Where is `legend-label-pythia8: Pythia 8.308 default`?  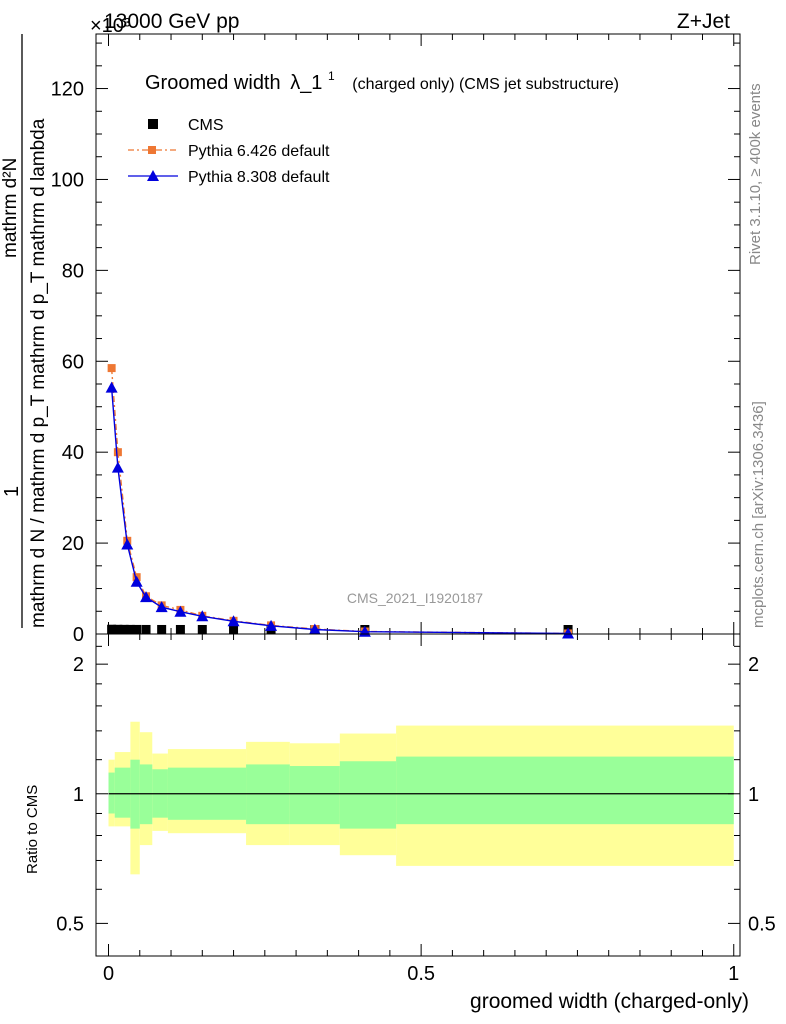 legend-label-pythia8: Pythia 8.308 default is located at coordinates (259, 177).